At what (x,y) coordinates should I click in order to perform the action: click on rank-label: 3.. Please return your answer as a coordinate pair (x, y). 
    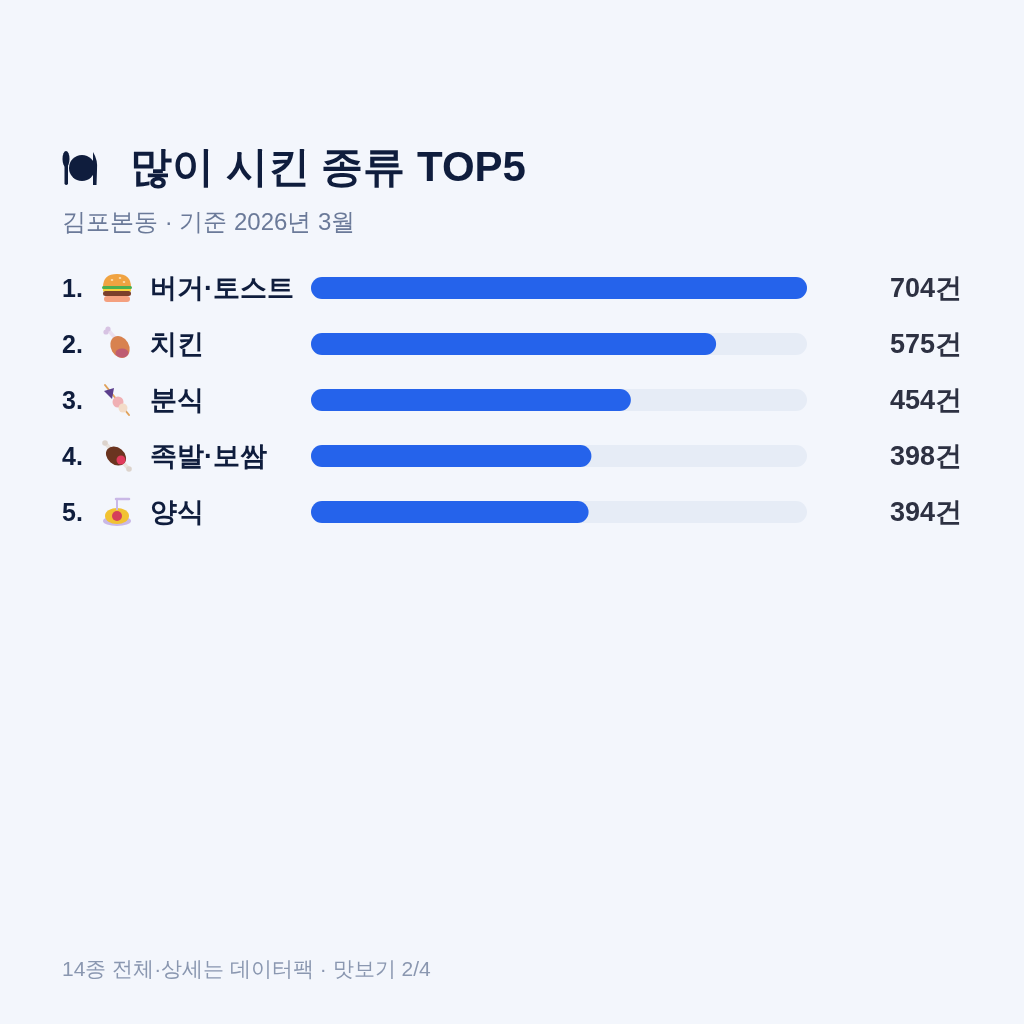
    Looking at the image, I should click on (72, 400).